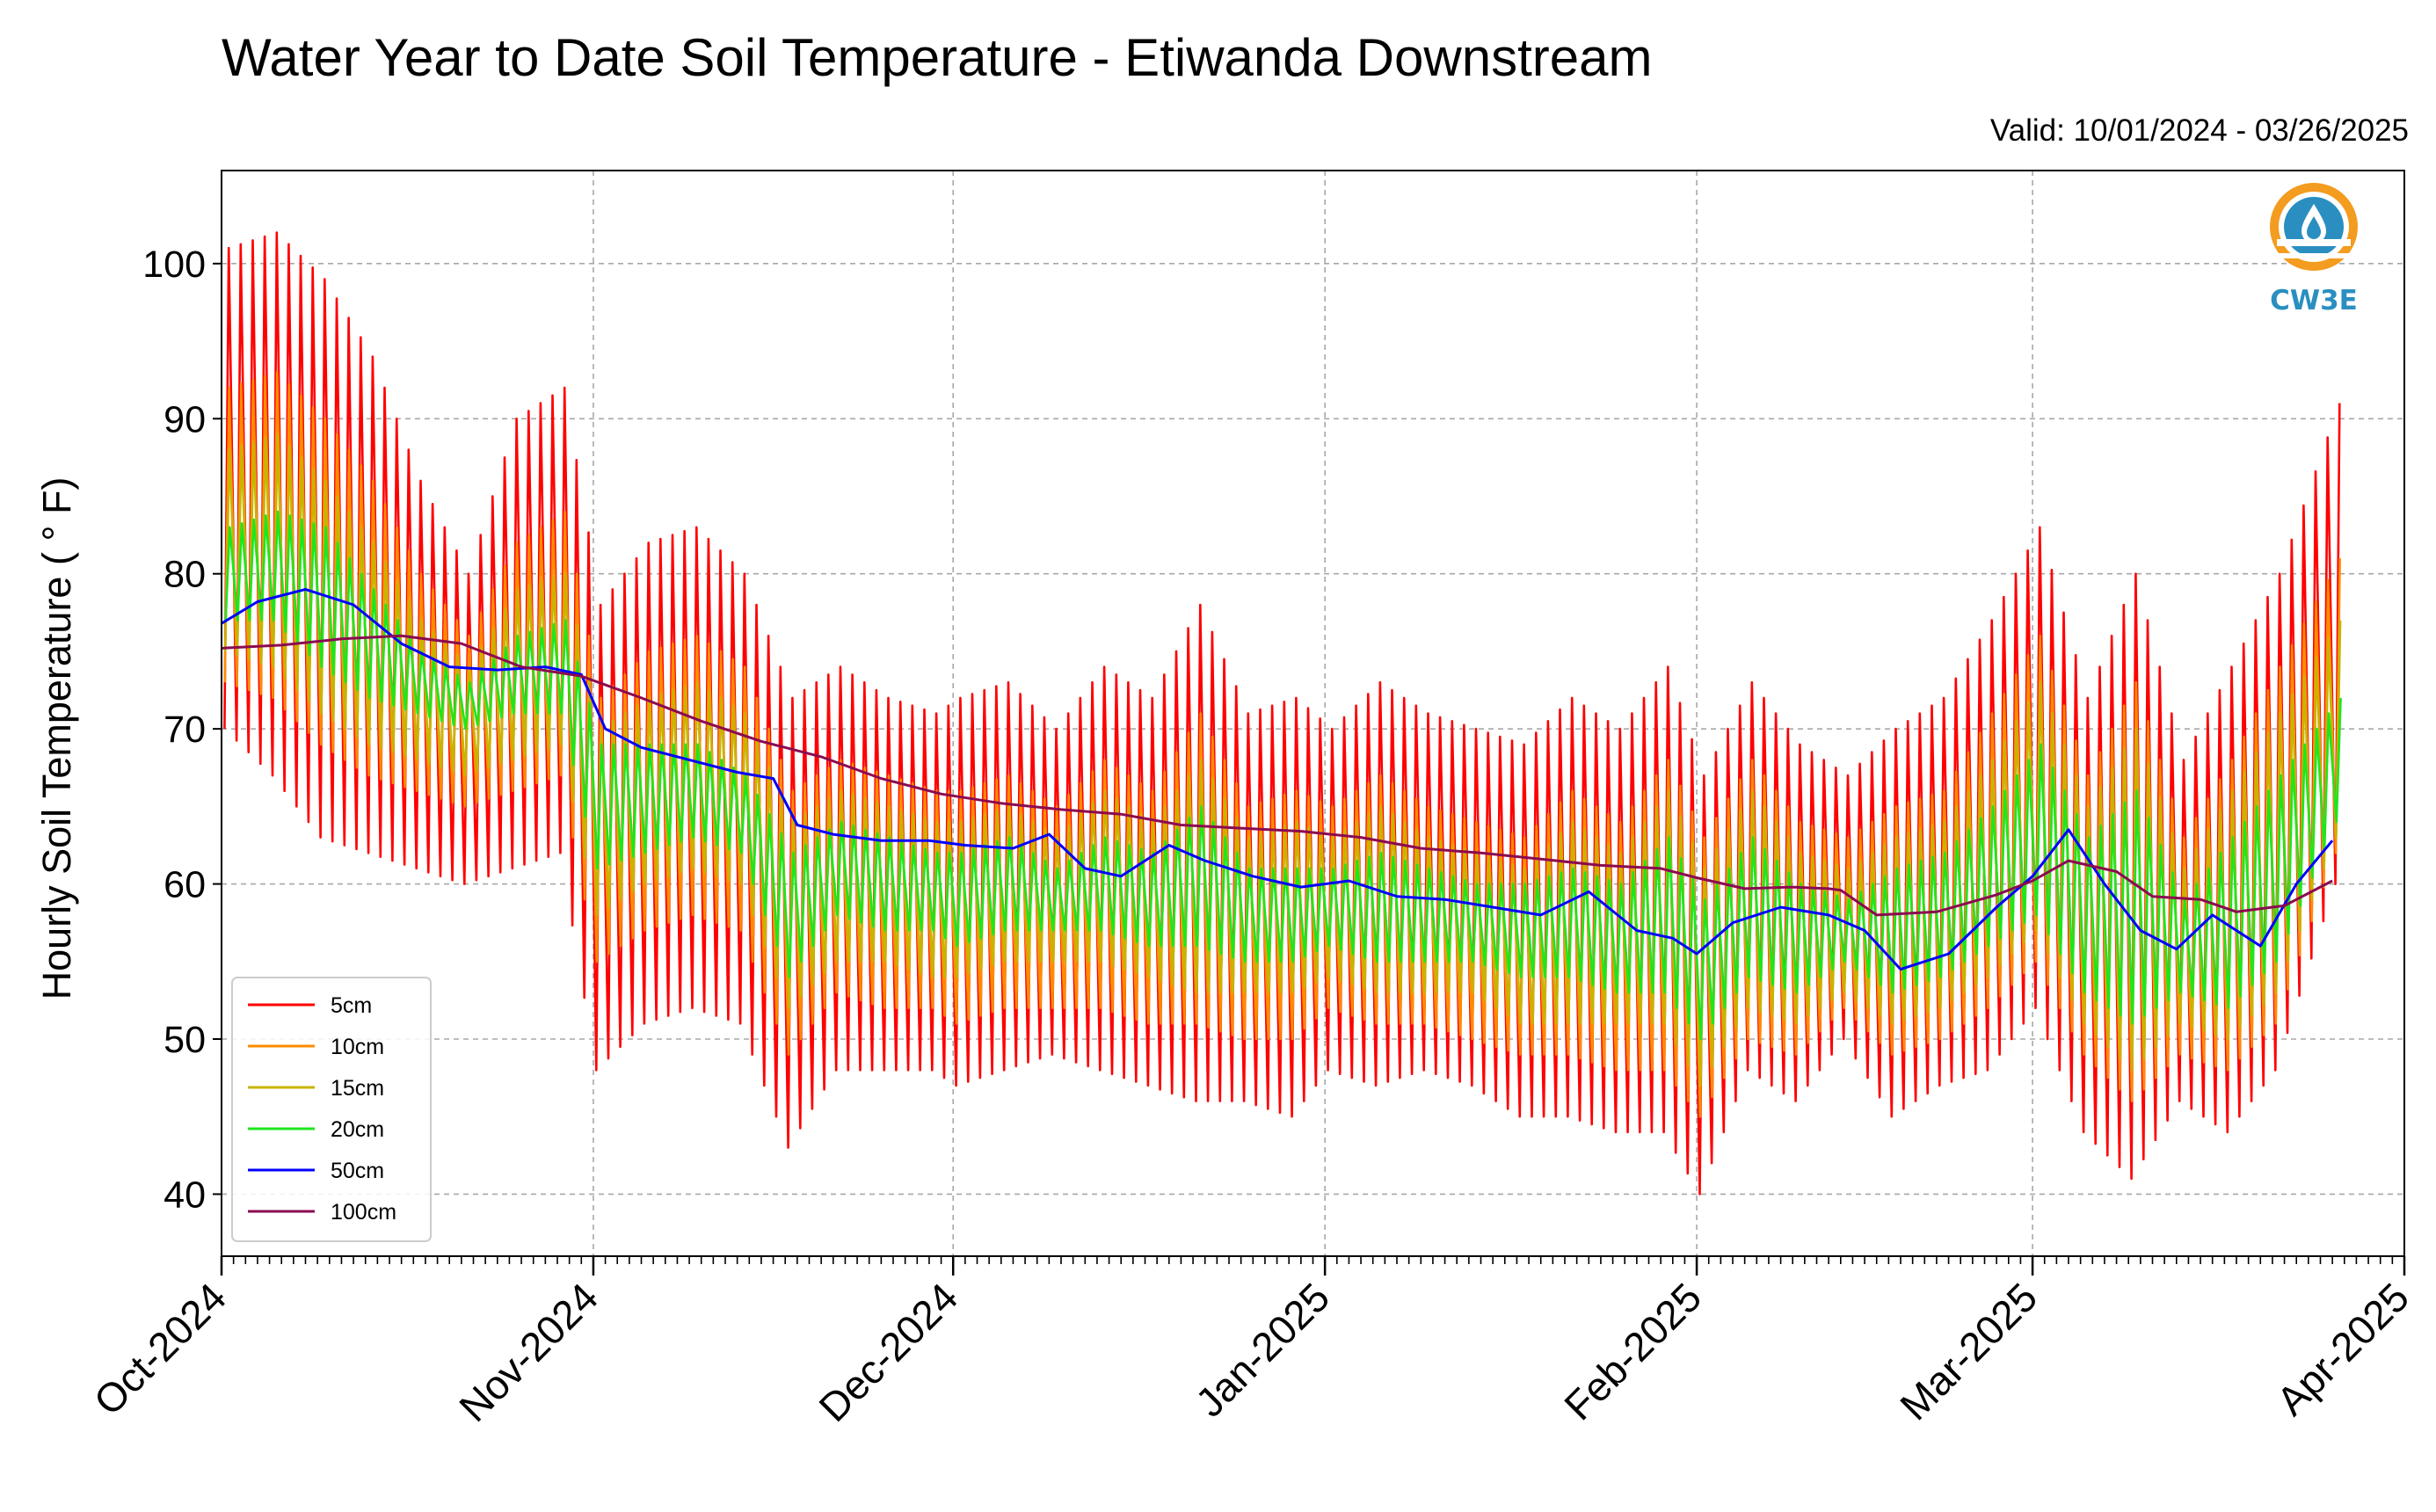 The width and height of the screenshot is (2436, 1512). What do you see at coordinates (357, 1171) in the screenshot?
I see `legend-label-50cm: 50cm` at bounding box center [357, 1171].